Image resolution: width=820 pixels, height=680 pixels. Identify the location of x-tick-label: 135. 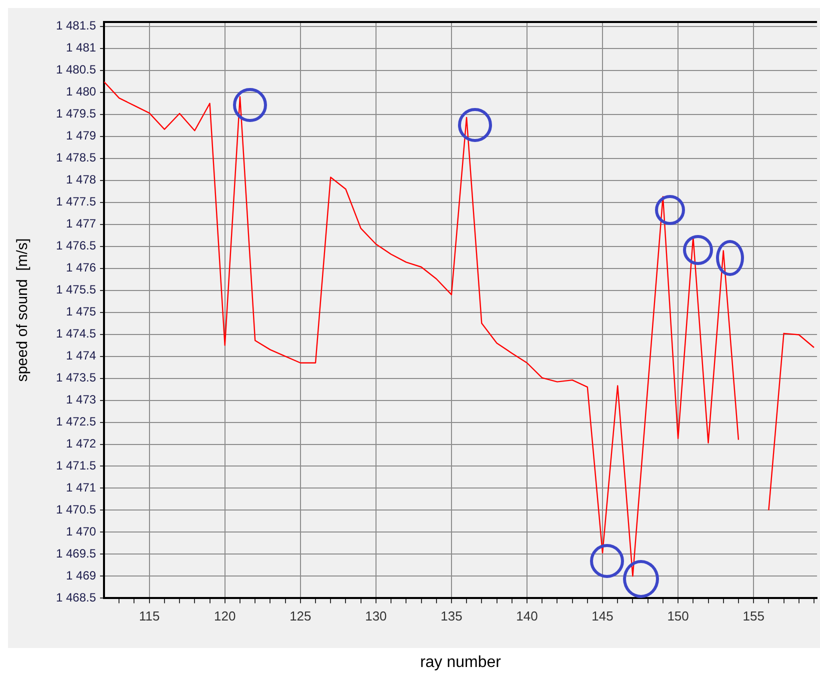
(451, 616).